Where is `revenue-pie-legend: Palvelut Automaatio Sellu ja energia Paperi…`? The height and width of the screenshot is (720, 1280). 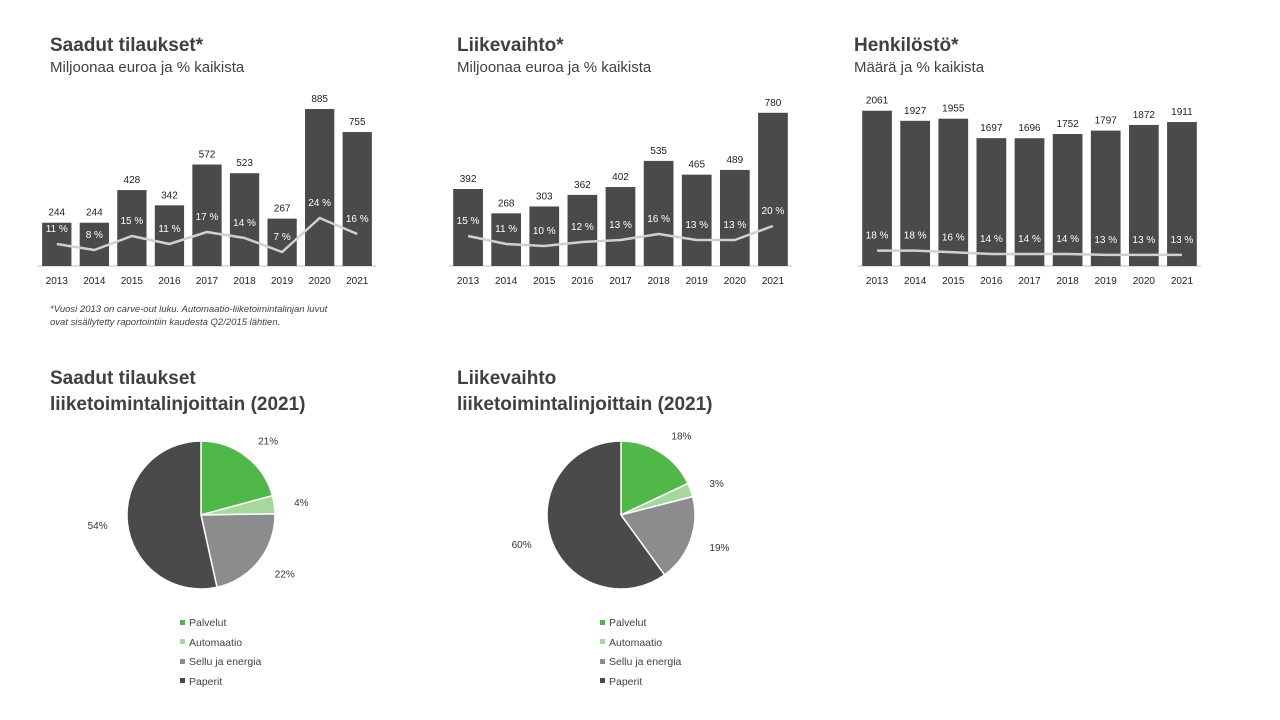 revenue-pie-legend: Palvelut Automaatio Sellu ja energia Paperi… is located at coordinates (640, 653).